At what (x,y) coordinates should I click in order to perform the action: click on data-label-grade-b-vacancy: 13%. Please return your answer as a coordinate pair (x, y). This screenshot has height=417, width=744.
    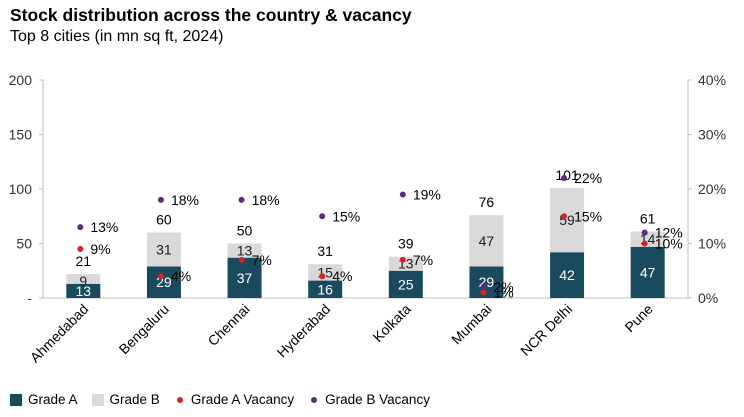
    Looking at the image, I should click on (104, 227).